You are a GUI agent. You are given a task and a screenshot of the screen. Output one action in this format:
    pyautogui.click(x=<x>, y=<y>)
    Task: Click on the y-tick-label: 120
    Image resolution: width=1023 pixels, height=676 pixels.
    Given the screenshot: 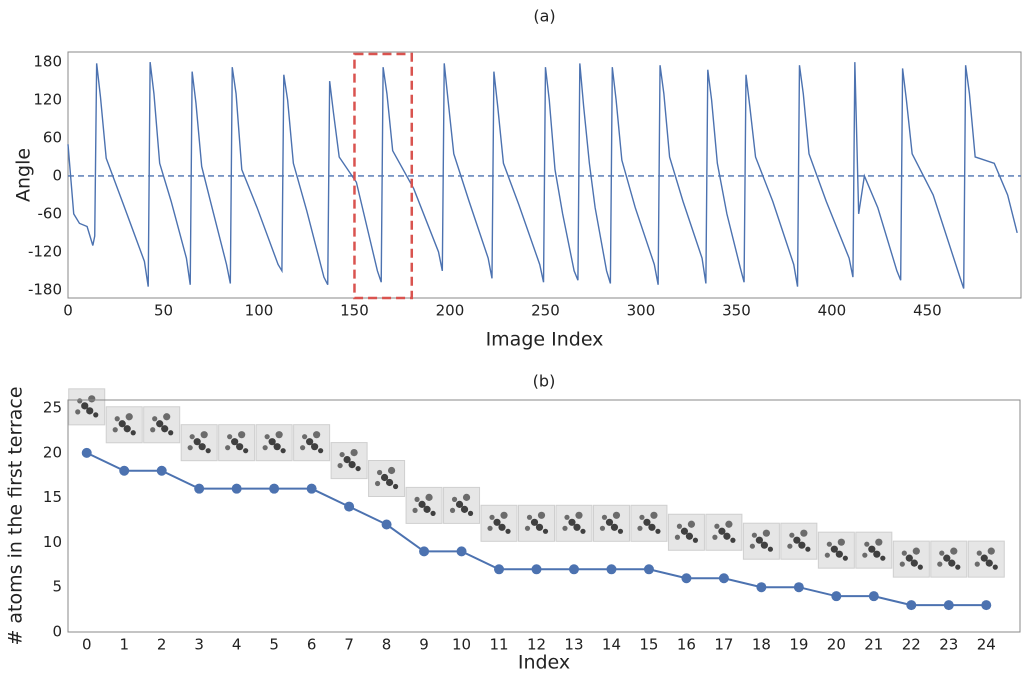 What is the action you would take?
    pyautogui.click(x=47, y=100)
    